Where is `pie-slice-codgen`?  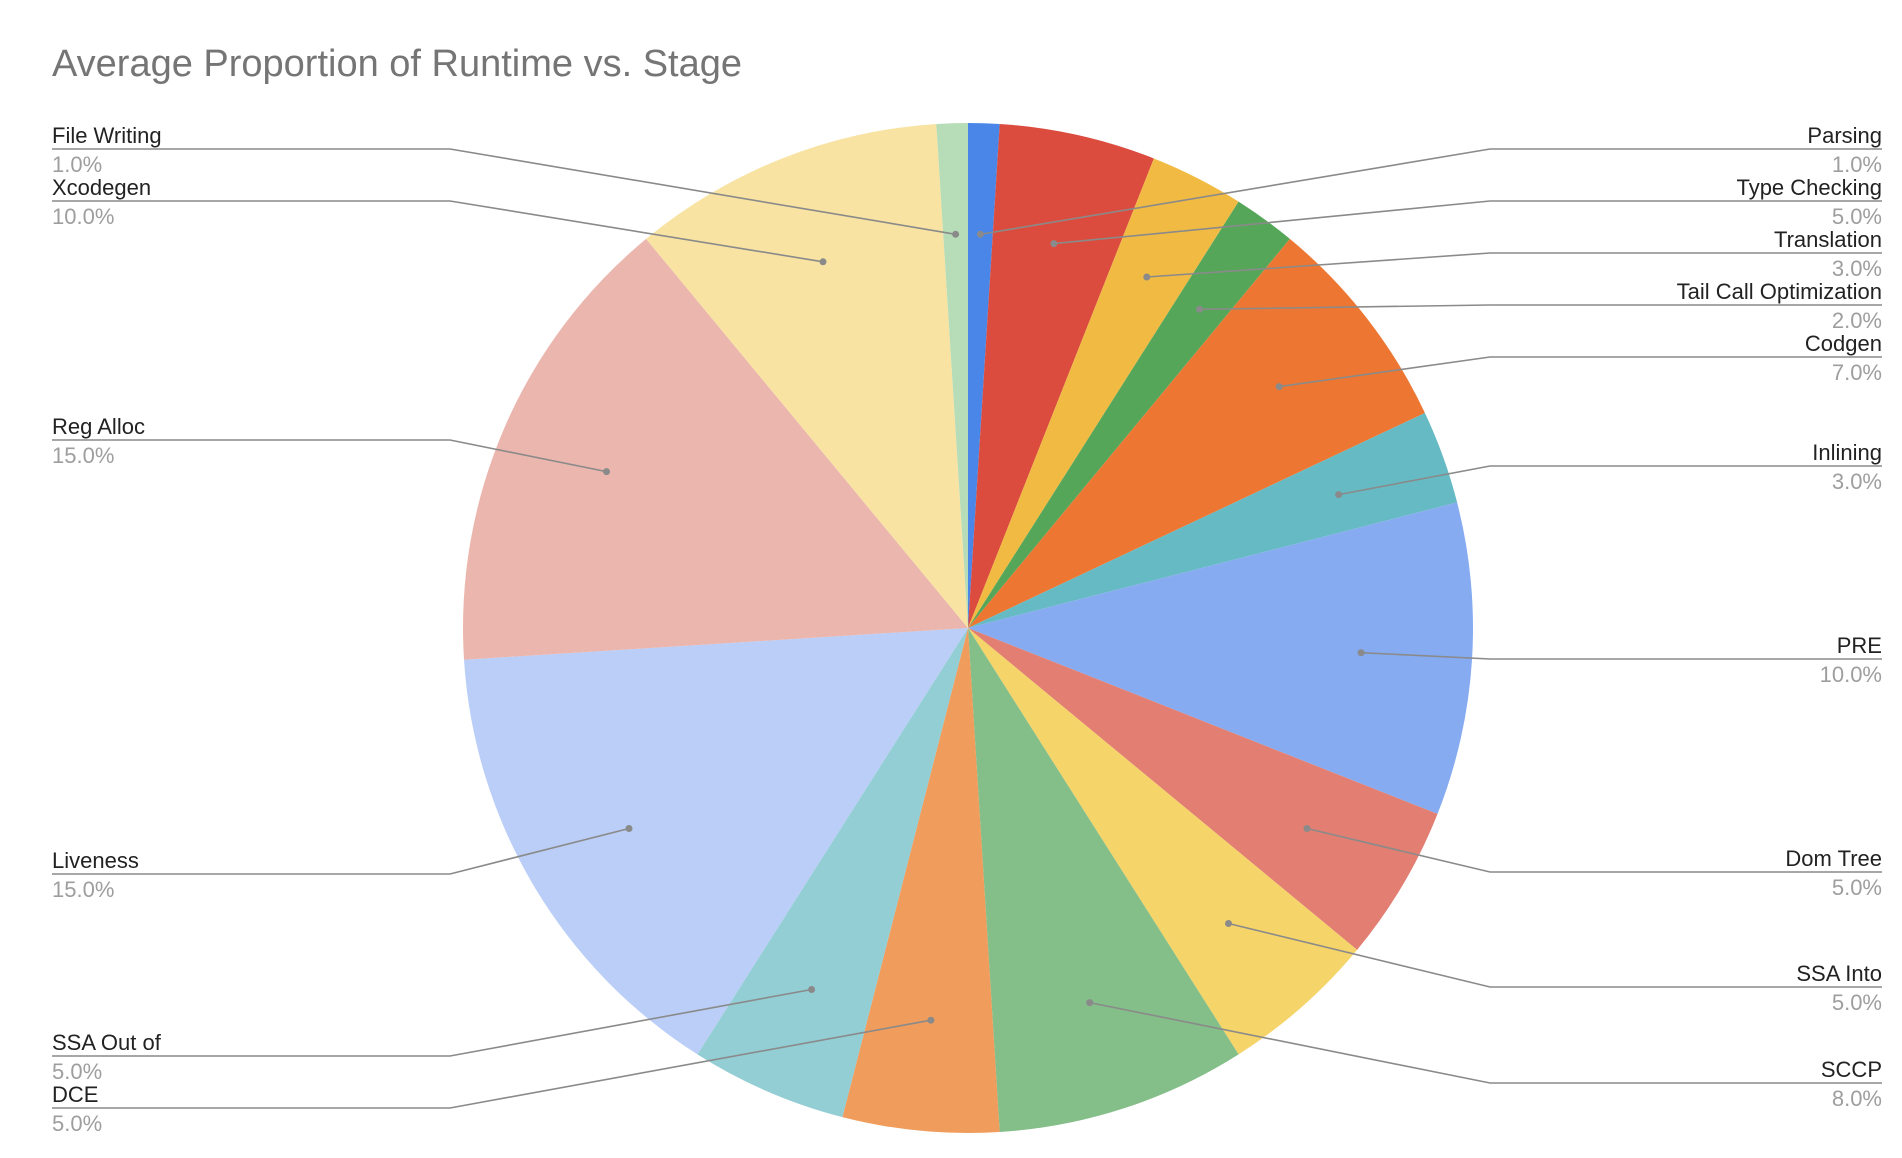 pie-slice-codgen is located at coordinates (1196, 433).